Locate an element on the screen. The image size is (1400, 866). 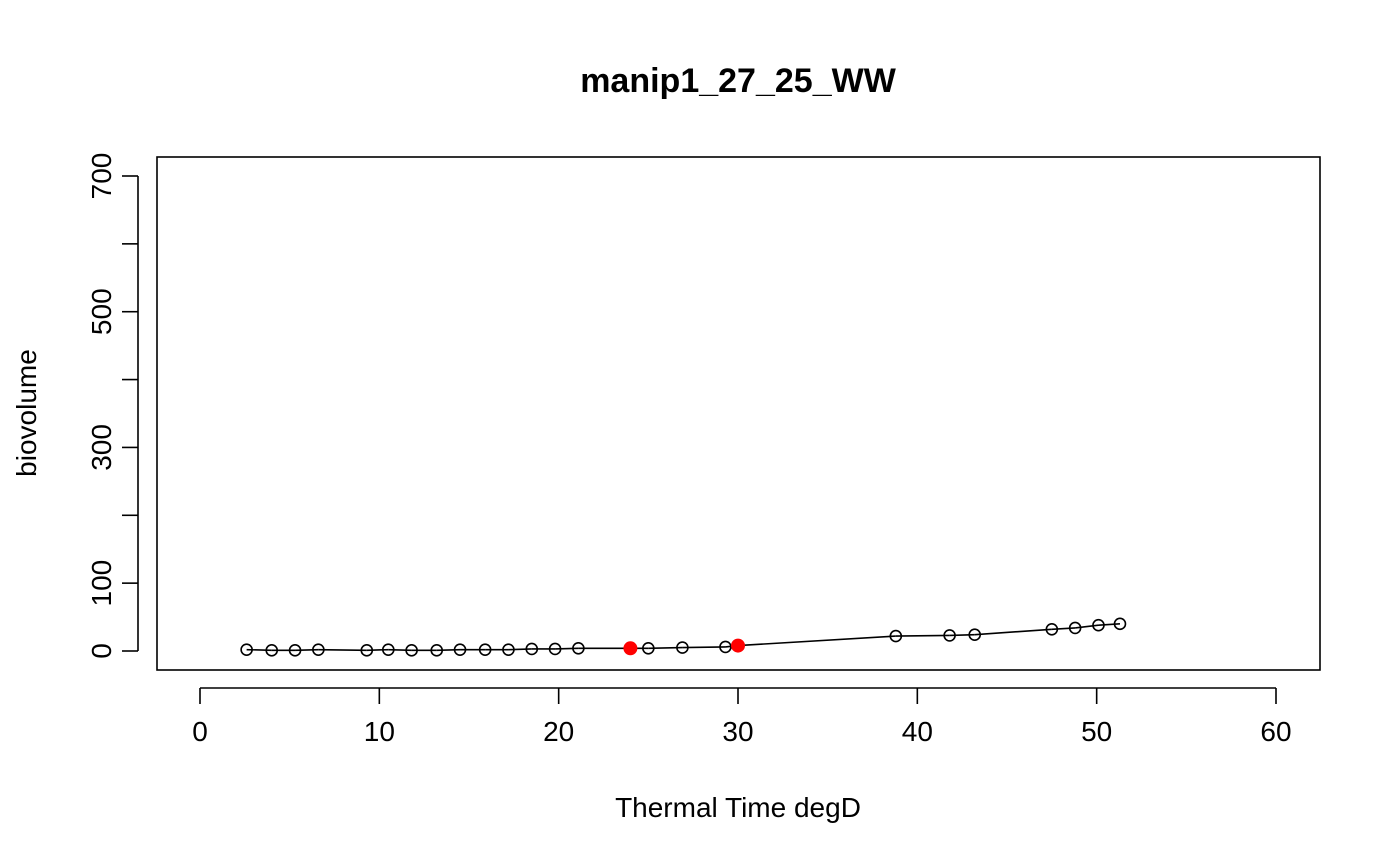
x-tick-label: 0 is located at coordinates (200, 731).